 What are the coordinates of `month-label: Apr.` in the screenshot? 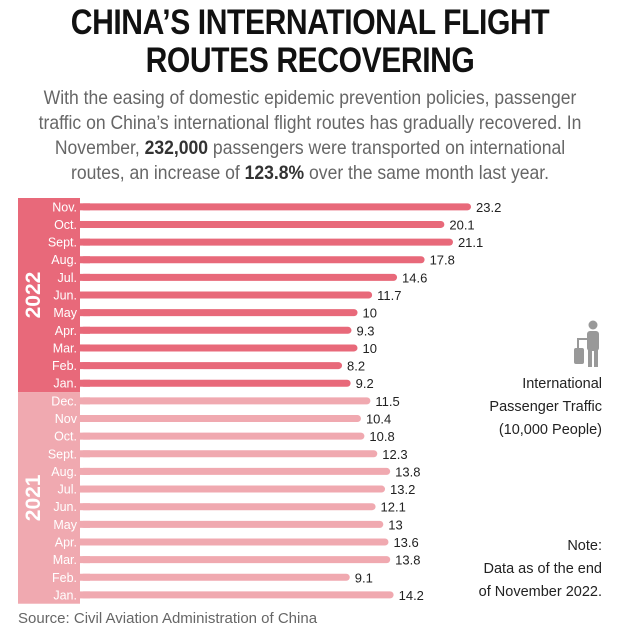 It's located at (66, 542).